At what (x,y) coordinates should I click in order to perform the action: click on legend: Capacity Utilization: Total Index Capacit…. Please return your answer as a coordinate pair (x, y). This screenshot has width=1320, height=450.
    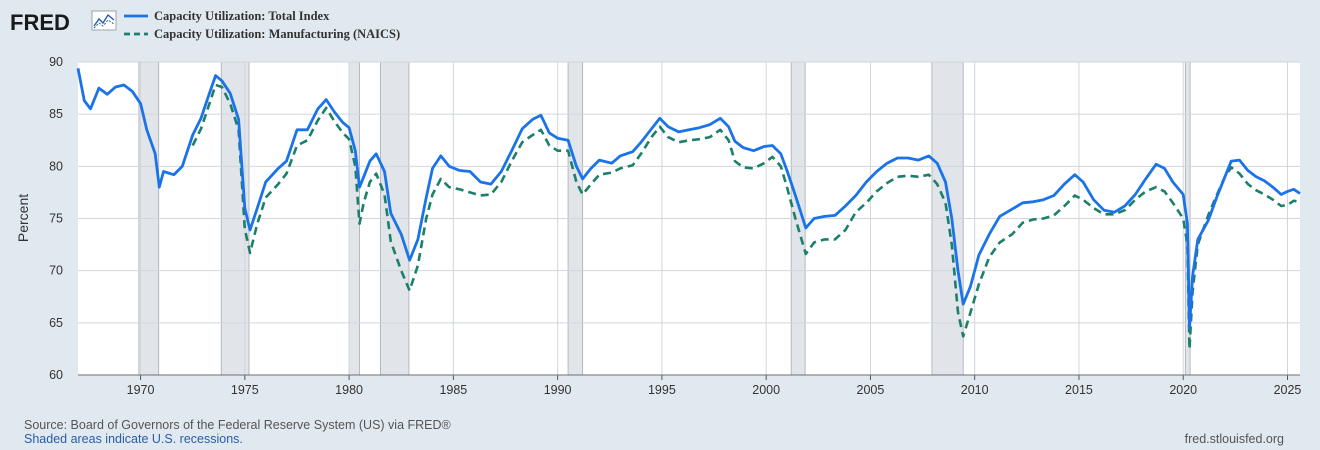
    Looking at the image, I should click on (262, 25).